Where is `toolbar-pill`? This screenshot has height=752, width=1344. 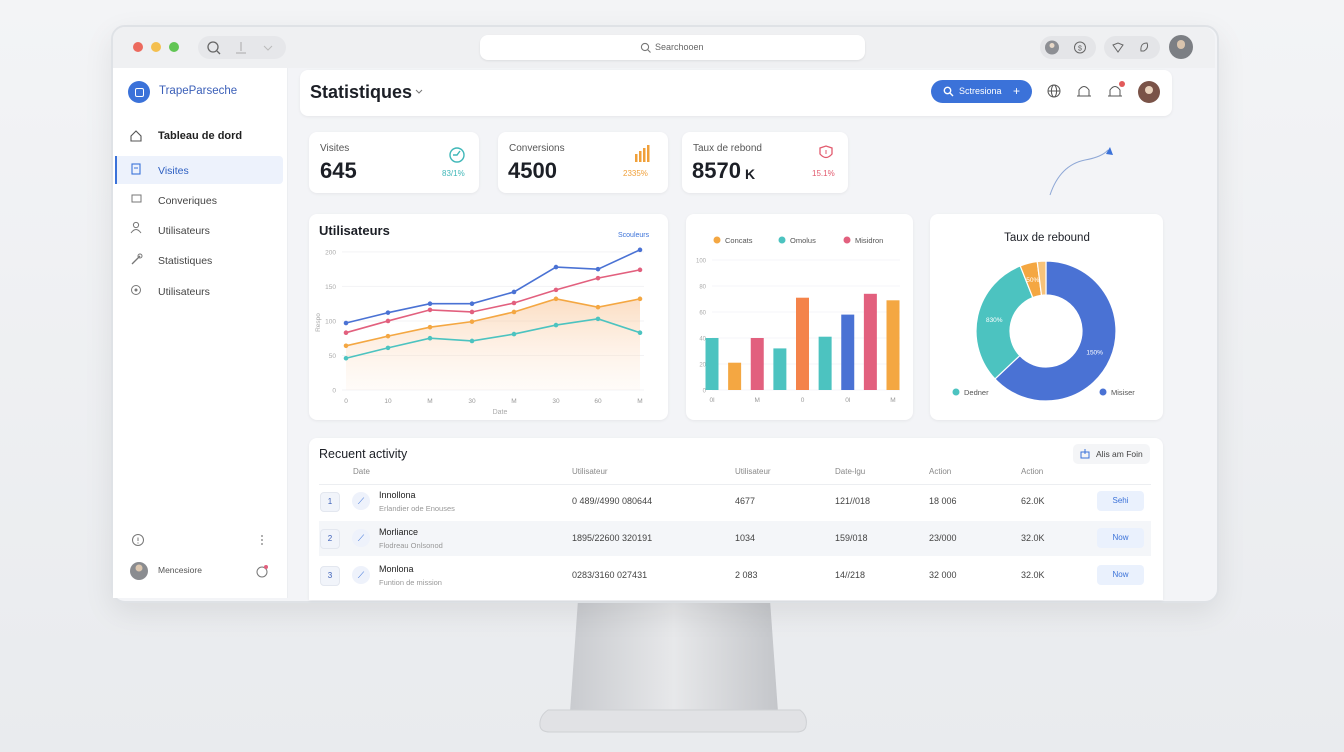
toolbar-pill is located at coordinates (242, 47).